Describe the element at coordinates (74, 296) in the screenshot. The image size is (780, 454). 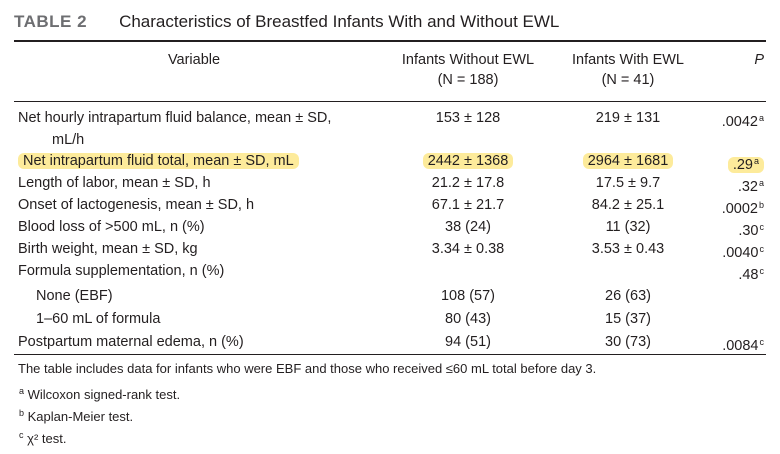
I see `cell-variable: None (EBF)` at that location.